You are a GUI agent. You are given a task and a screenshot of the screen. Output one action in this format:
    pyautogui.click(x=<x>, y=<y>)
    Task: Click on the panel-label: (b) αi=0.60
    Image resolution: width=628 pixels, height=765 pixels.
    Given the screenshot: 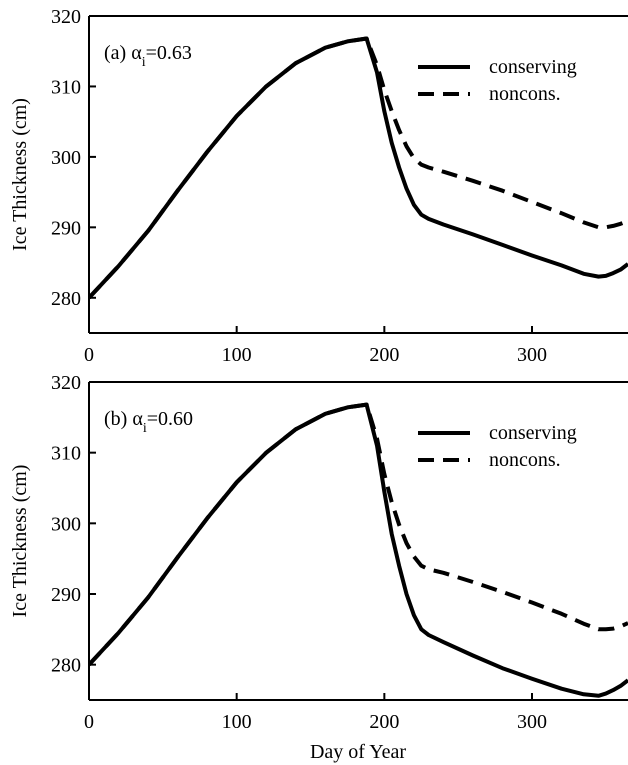 What is the action you would take?
    pyautogui.click(x=148, y=422)
    